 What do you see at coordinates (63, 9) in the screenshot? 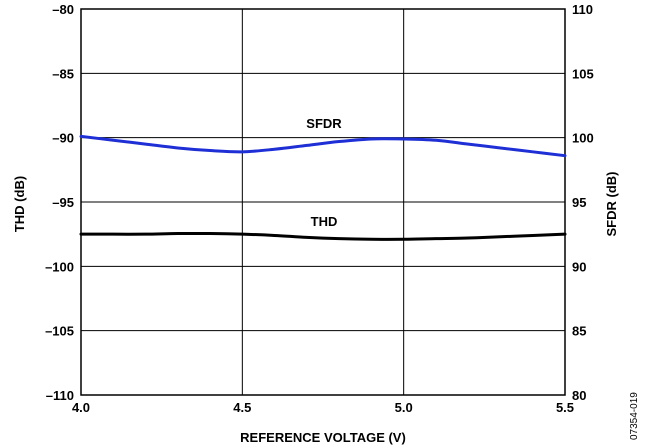
I see `y-left-tick-label: –80` at bounding box center [63, 9].